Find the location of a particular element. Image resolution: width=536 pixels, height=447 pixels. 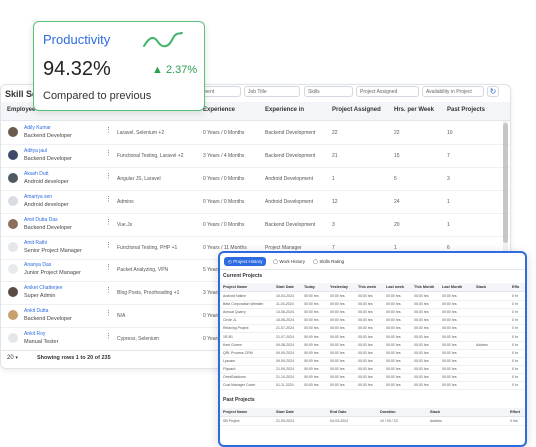

filter-job-title-input: Job Title is located at coordinates (272, 91).